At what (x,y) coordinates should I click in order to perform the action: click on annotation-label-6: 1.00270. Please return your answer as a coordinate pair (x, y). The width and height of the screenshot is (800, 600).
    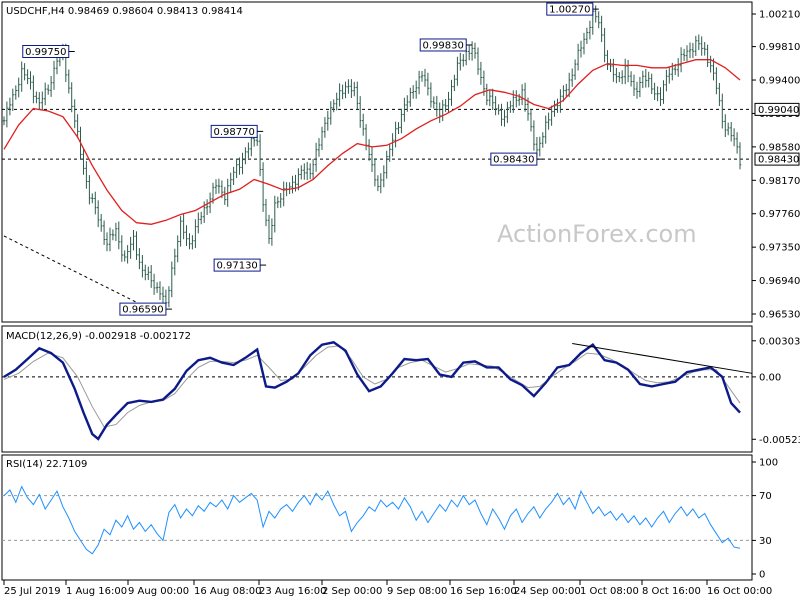
    Looking at the image, I should click on (569, 10).